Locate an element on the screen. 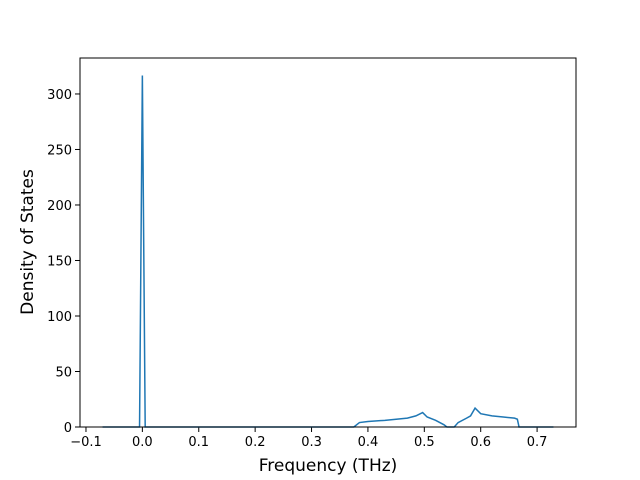 The height and width of the screenshot is (480, 640). x-tick-label: 0.2 is located at coordinates (255, 442).